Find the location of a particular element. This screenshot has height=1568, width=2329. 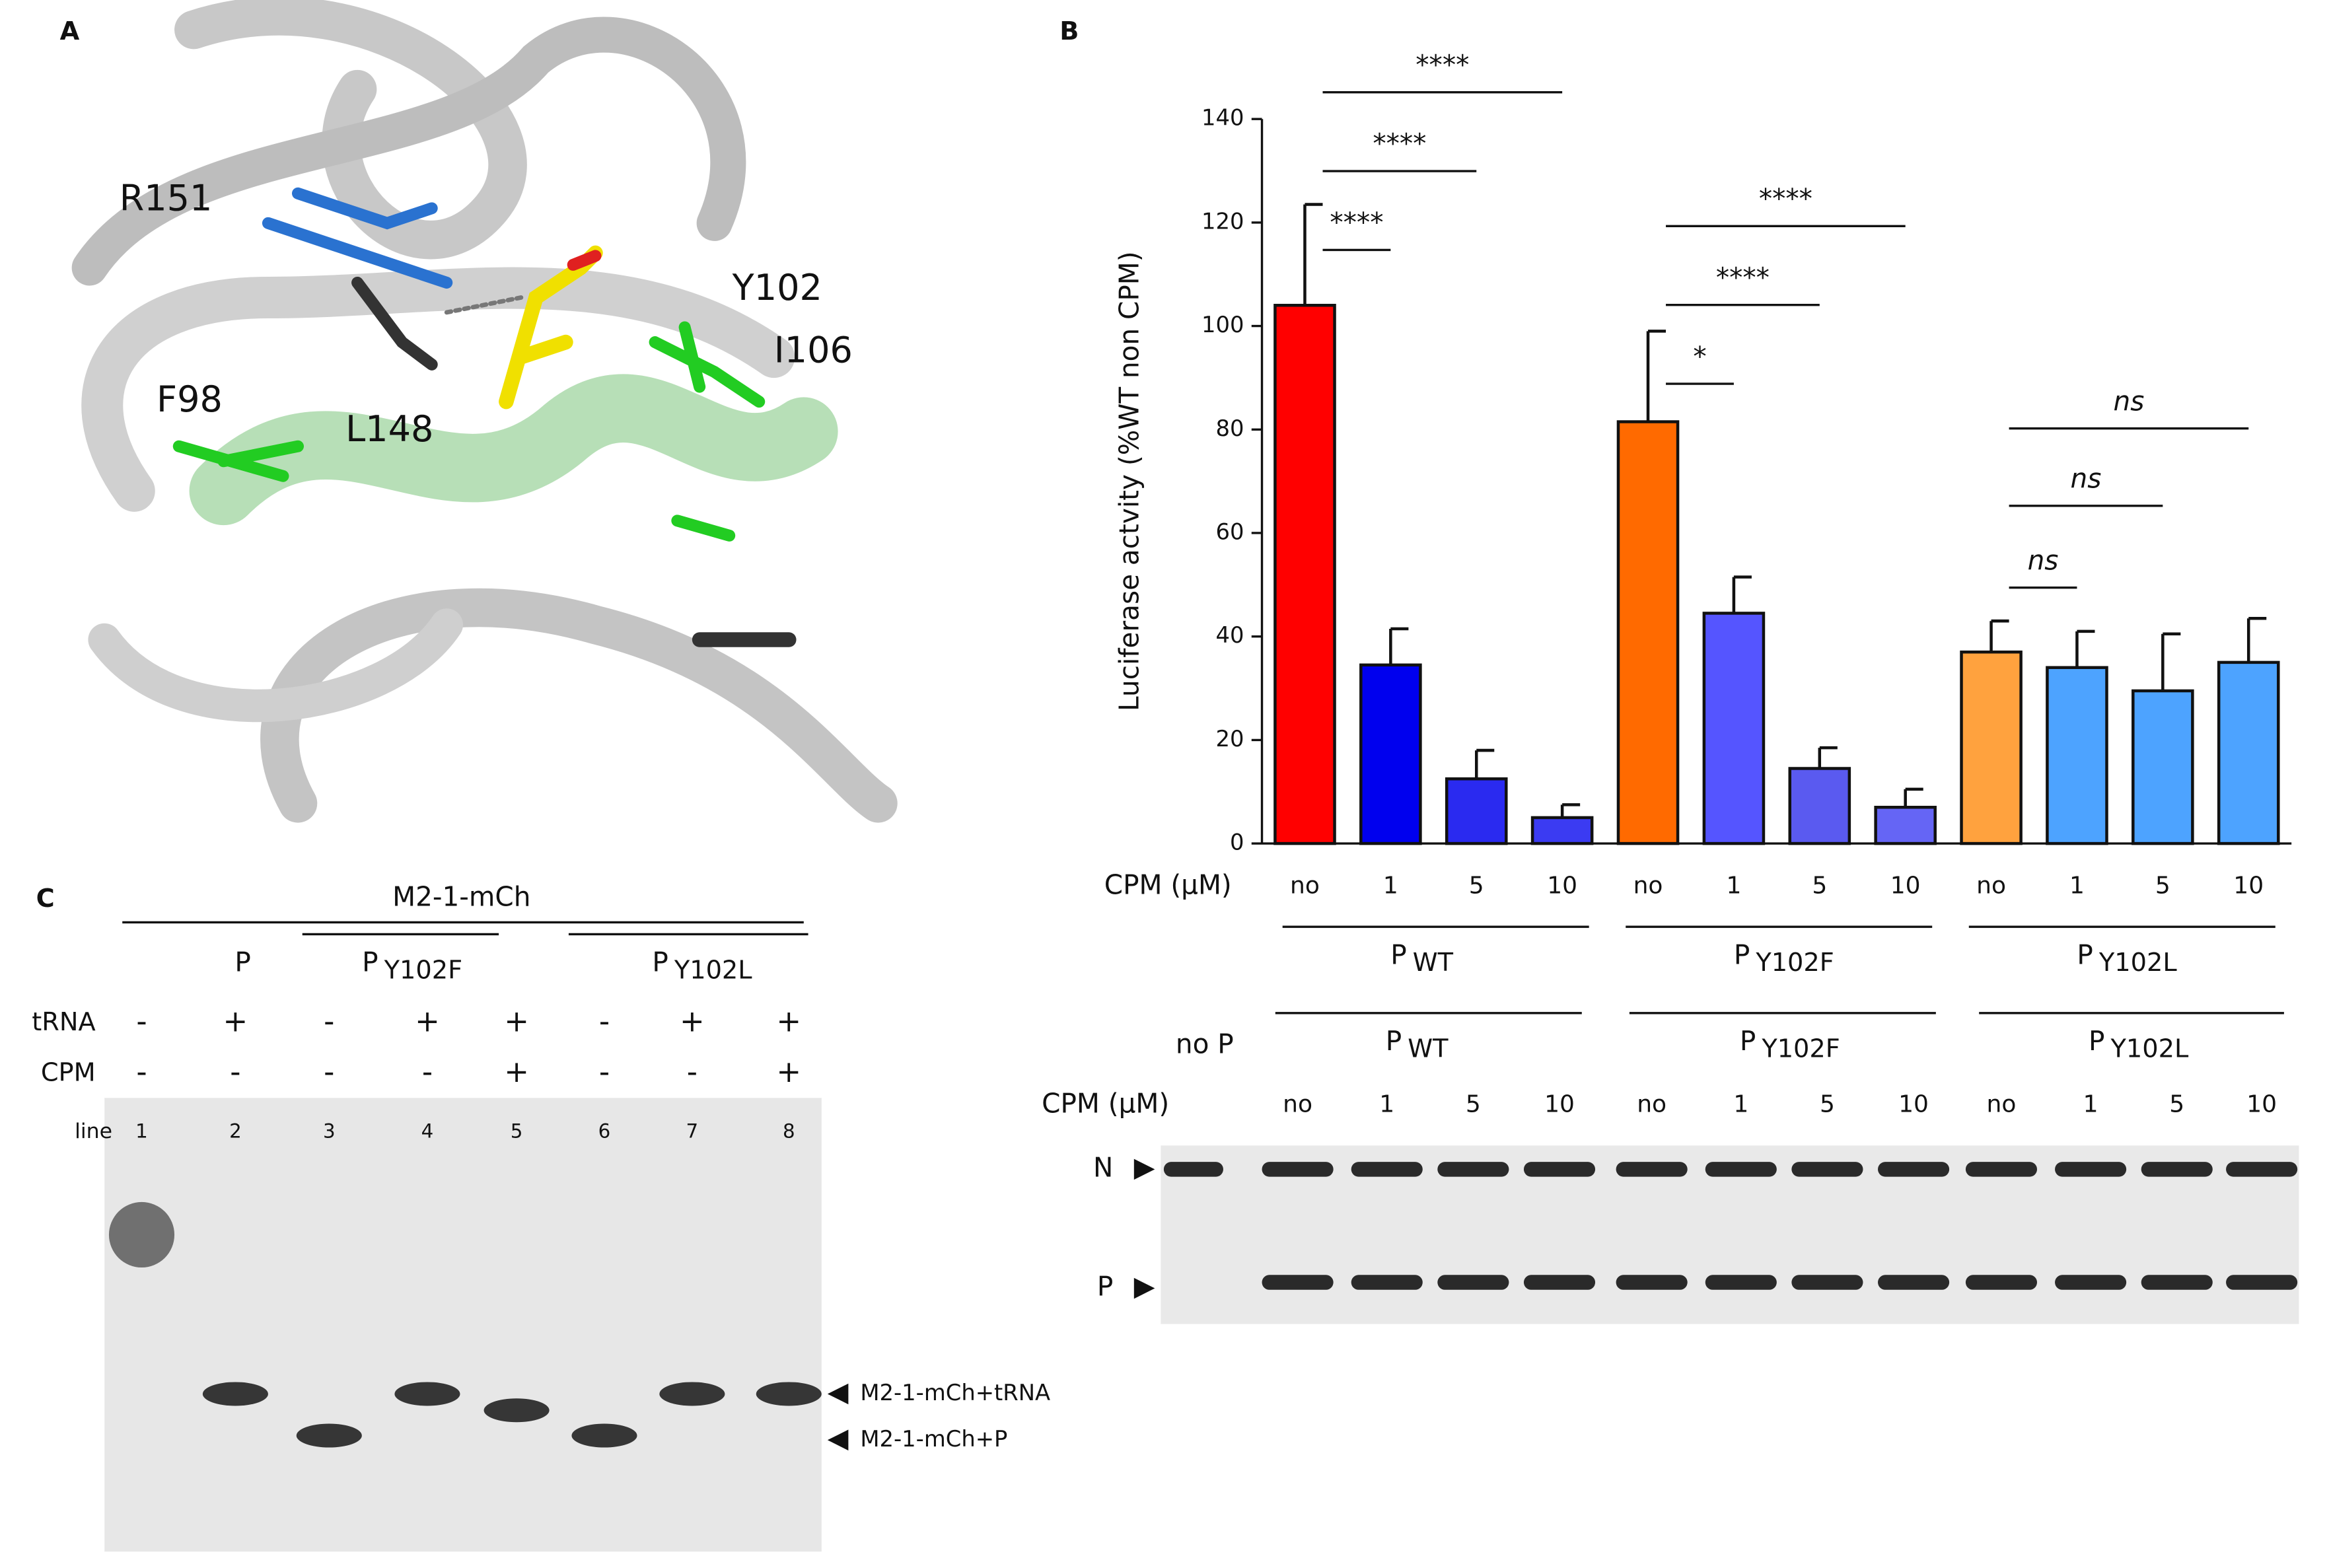

gel-row-label: CPM is located at coordinates (68, 1073).